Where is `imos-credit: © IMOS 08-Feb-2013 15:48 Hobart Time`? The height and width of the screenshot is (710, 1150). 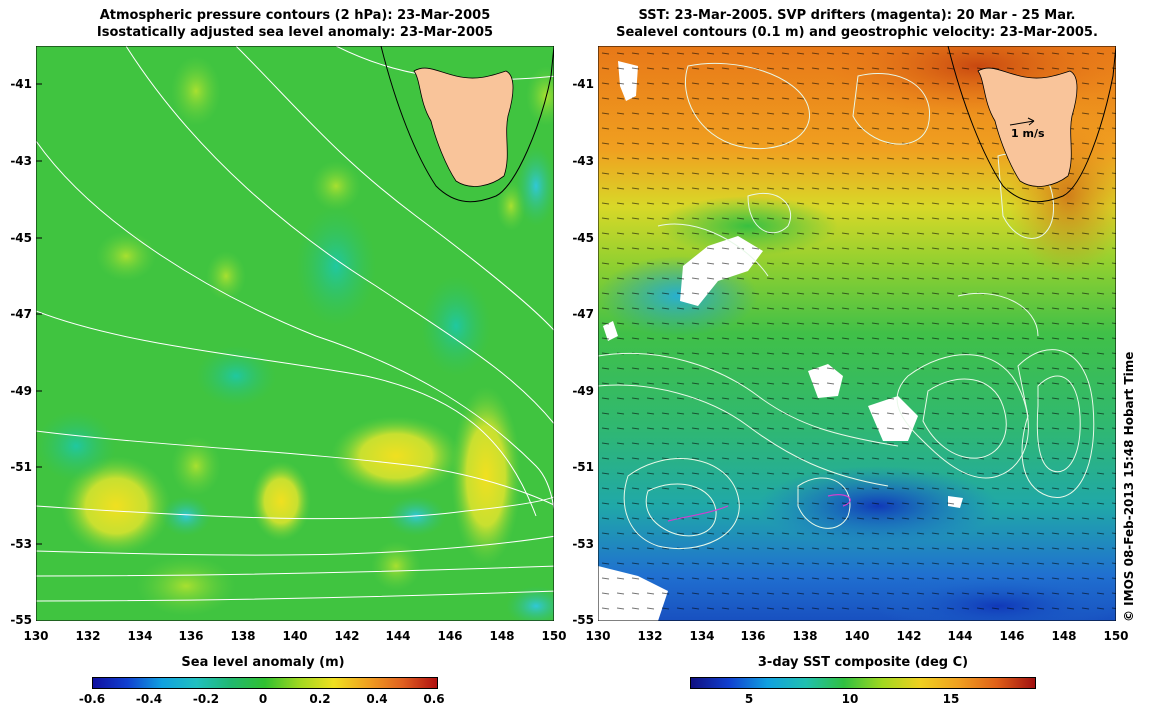
imos-credit: © IMOS 08-Feb-2013 15:48 Hobart Time is located at coordinates (1129, 486).